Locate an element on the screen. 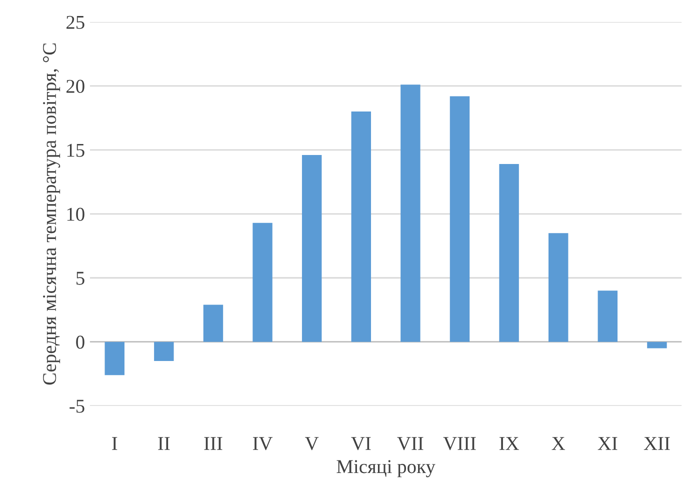 This screenshot has width=692, height=478. y-tick-label: 15 is located at coordinates (75, 150).